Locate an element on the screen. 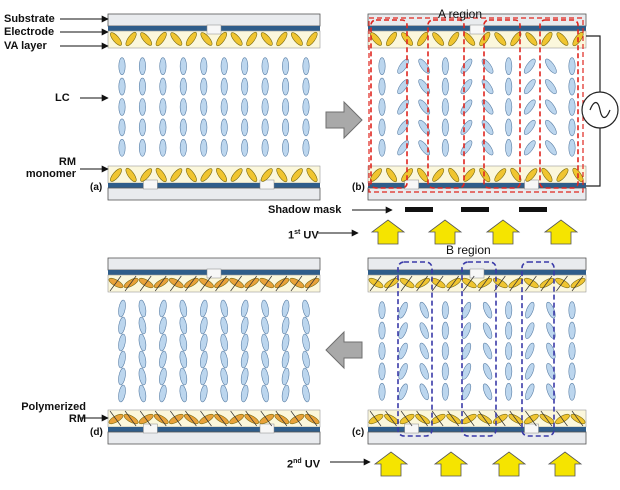 This screenshot has height=490, width=620. second-uv-sup: nd is located at coordinates (297, 461).